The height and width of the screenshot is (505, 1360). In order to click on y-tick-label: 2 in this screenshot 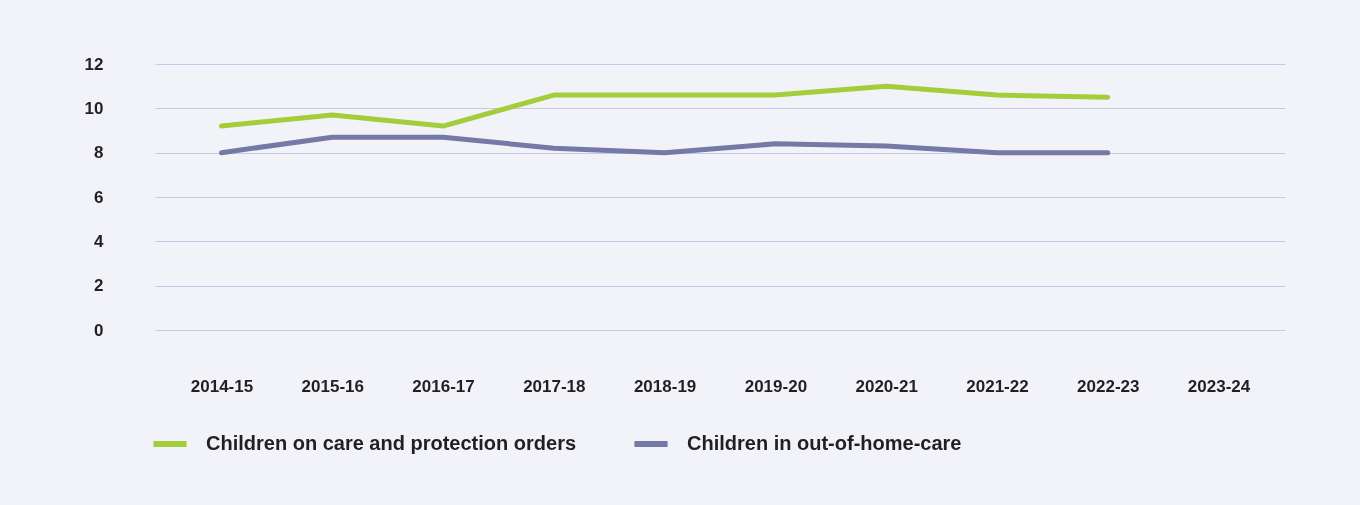, I will do `click(99, 286)`.